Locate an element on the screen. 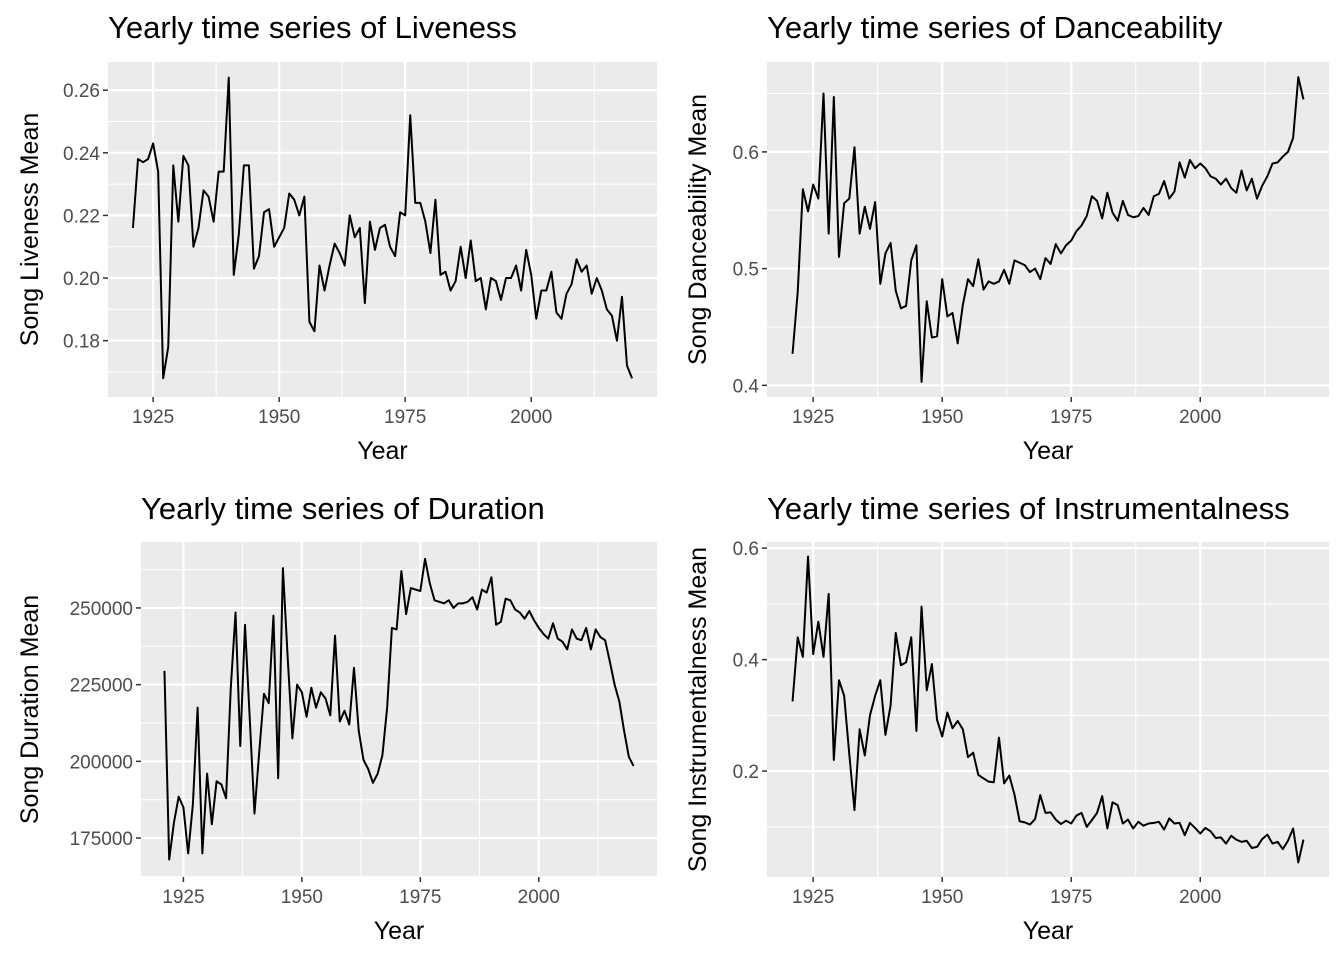 The width and height of the screenshot is (1344, 960). y-tick-label: 0.2 is located at coordinates (746, 772).